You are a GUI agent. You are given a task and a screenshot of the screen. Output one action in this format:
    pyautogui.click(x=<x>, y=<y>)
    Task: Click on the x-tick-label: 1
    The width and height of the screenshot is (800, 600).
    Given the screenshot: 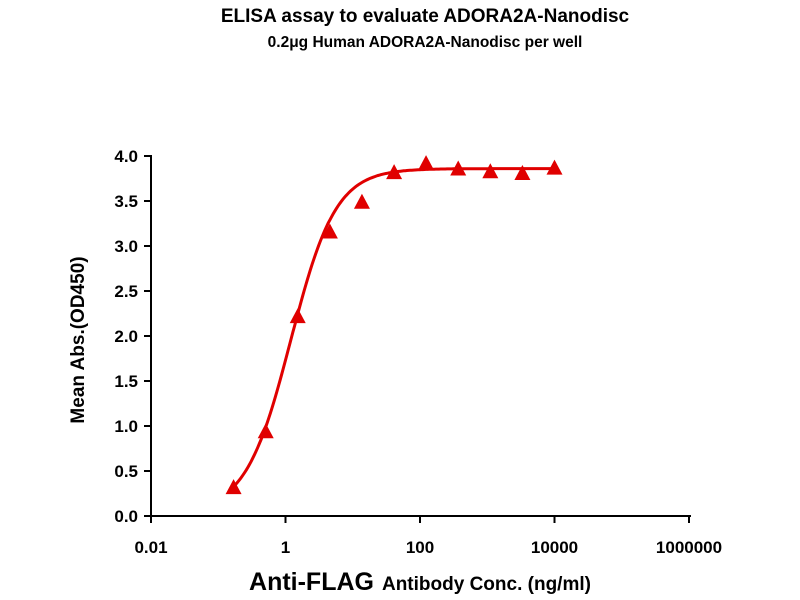 What is the action you would take?
    pyautogui.click(x=285, y=547)
    